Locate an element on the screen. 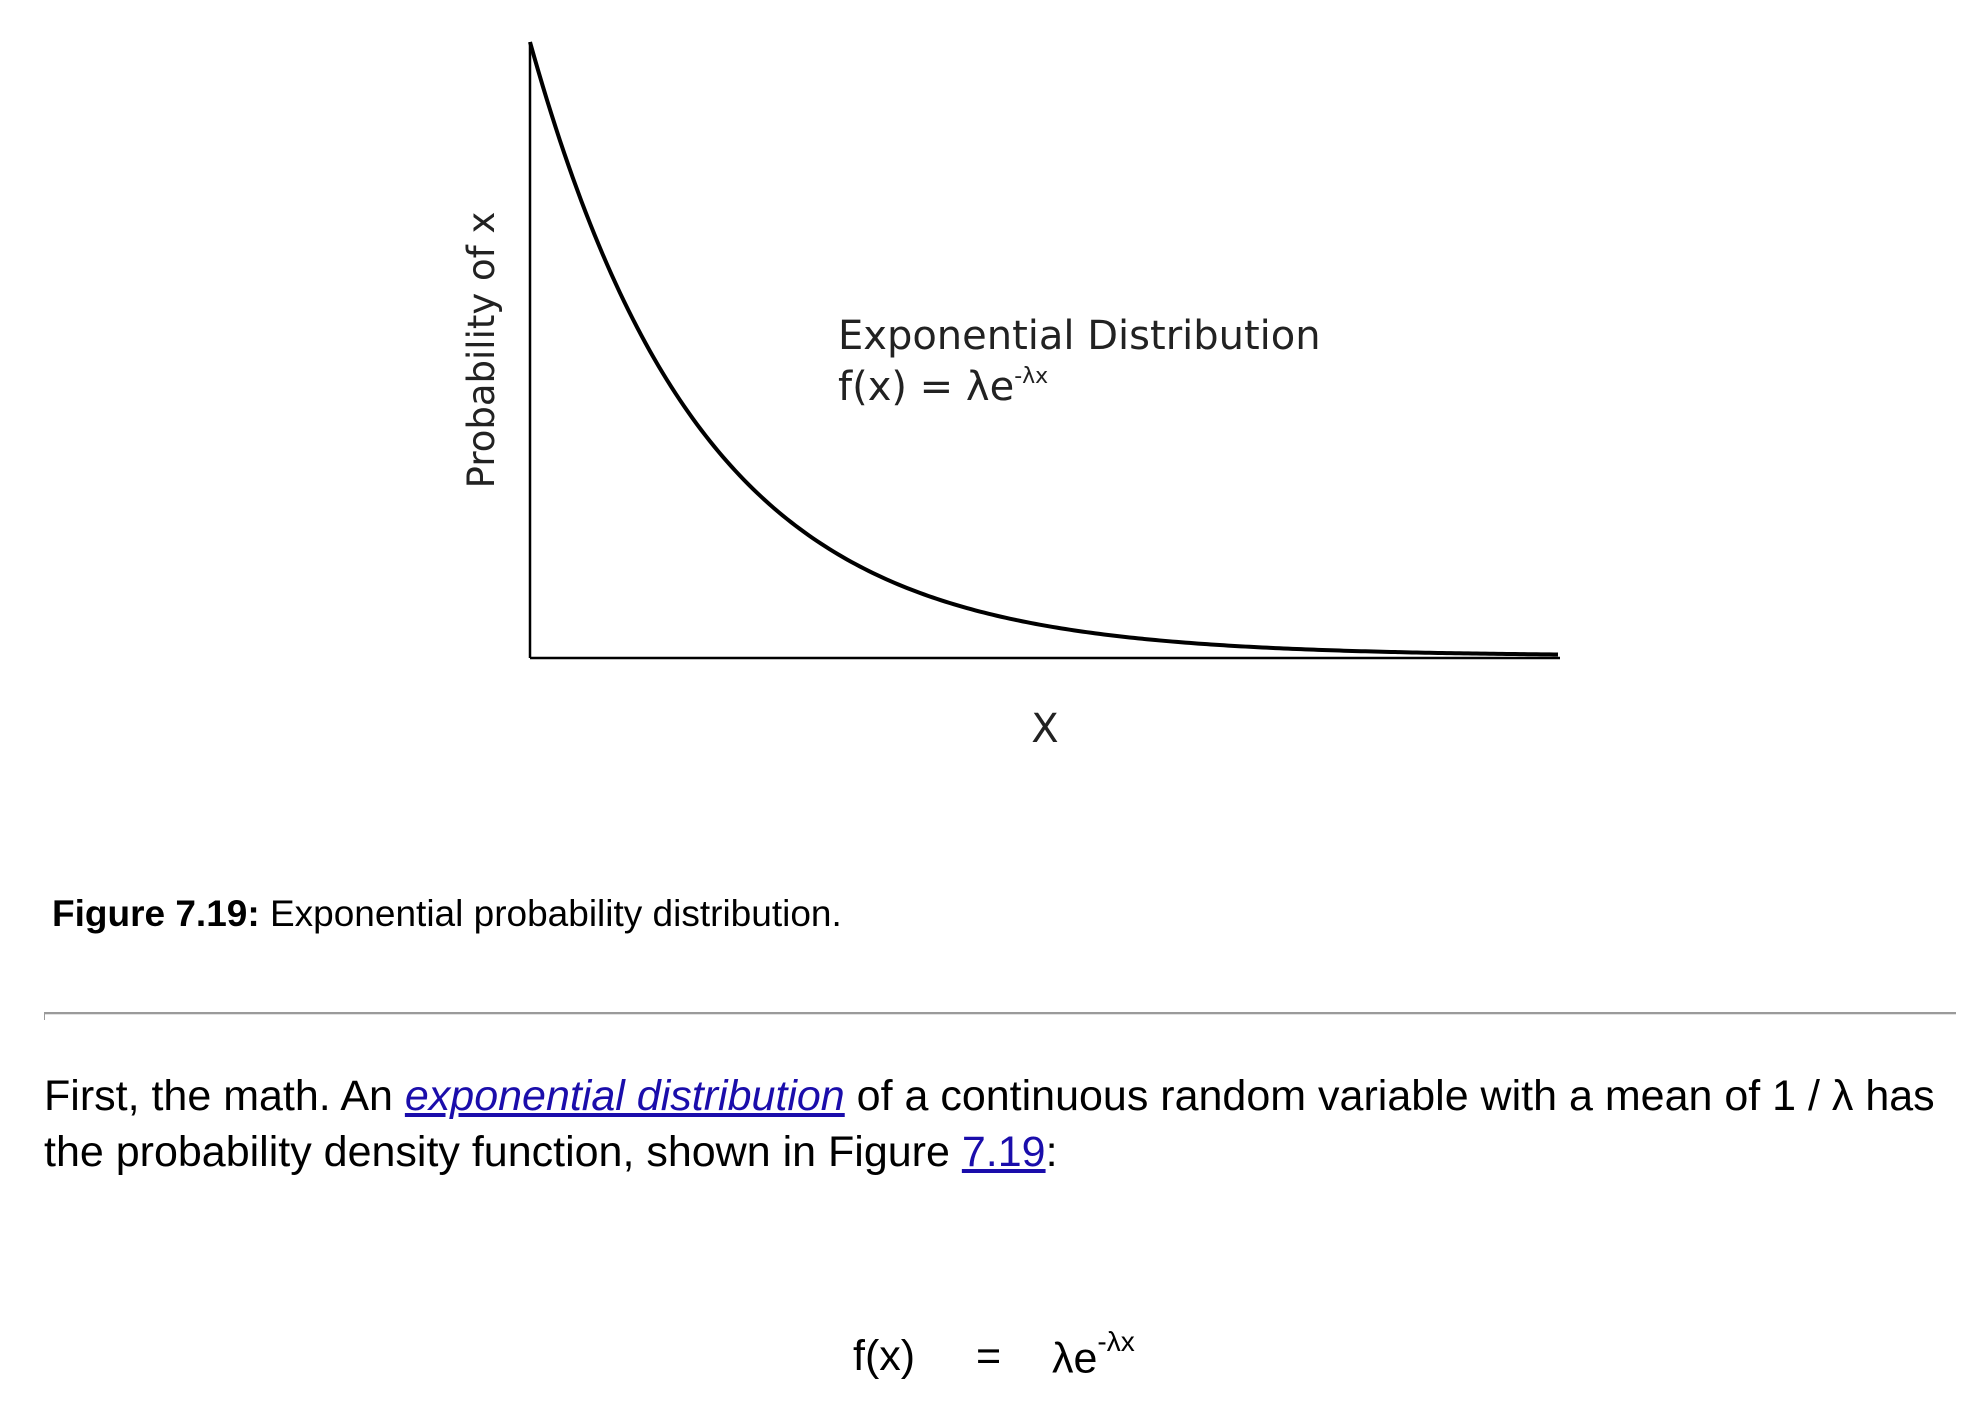 The image size is (1982, 1418). divider-left-tick is located at coordinates (44, 1016).